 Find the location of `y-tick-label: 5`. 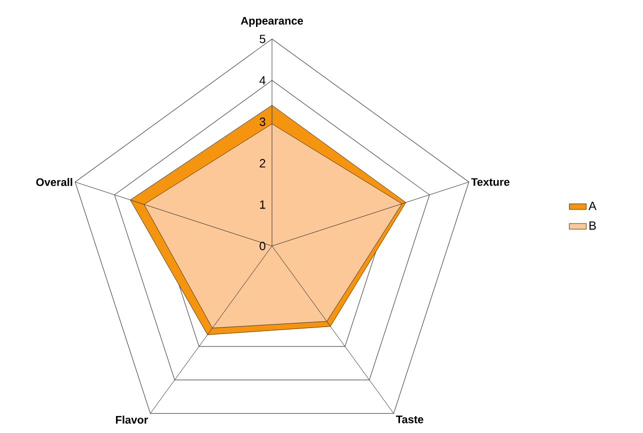

y-tick-label: 5 is located at coordinates (263, 39).